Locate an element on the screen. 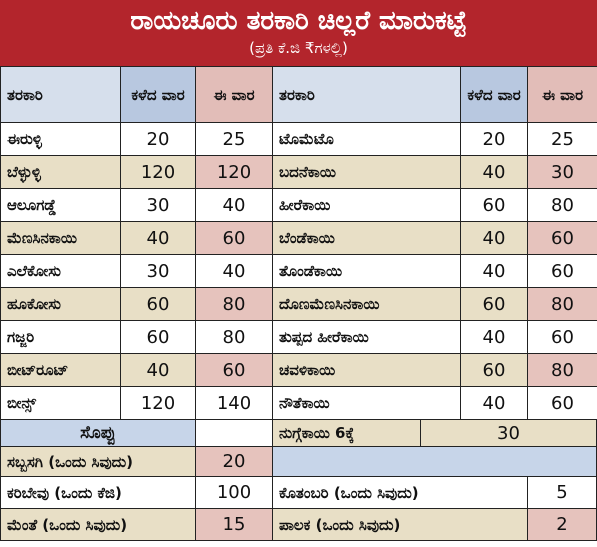  green-name: ಕೊತಂಬರಿ (ಒಂದು ಸಿವುದು) is located at coordinates (400, 492).